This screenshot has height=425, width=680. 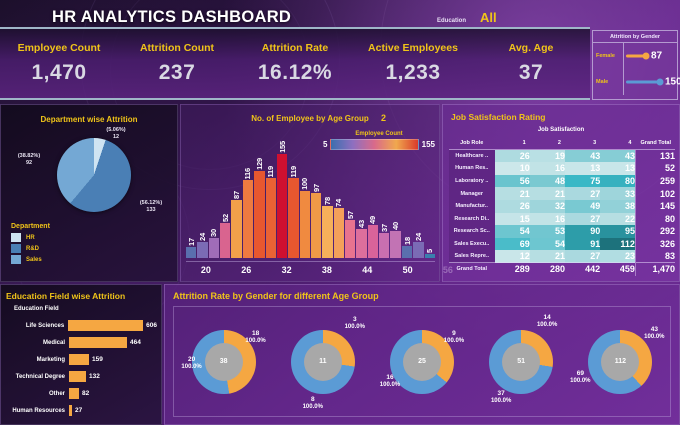 What do you see at coordinates (151, 325) in the screenshot?
I see `education-value: 606` at bounding box center [151, 325].